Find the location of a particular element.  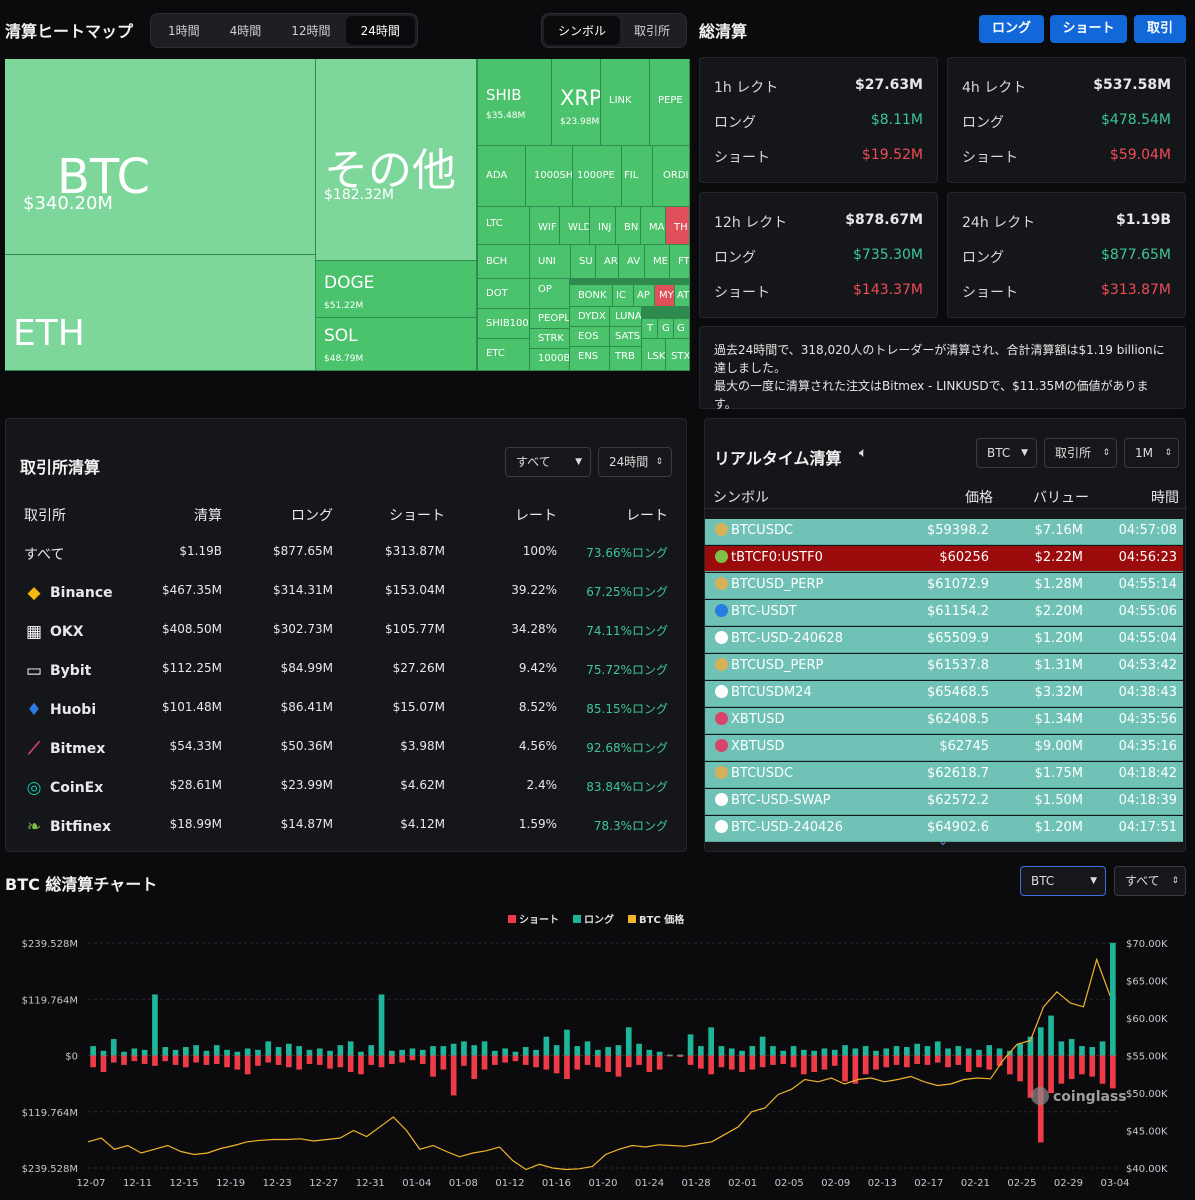

heatmap-tile: ORDI is located at coordinates (671, 176).